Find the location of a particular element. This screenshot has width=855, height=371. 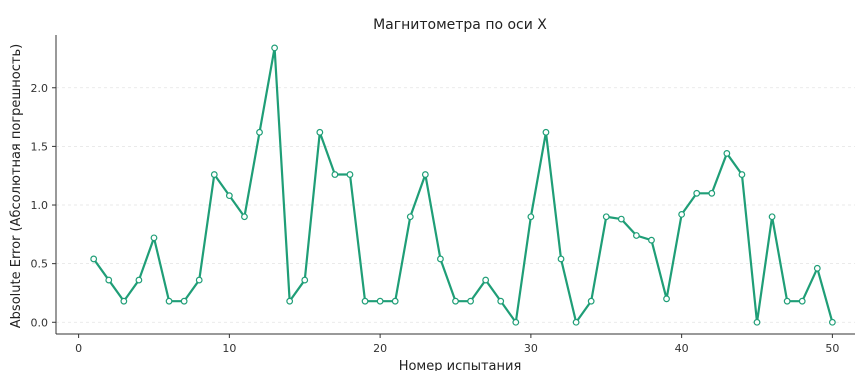

x-tick-label: 30 is located at coordinates (531, 348).